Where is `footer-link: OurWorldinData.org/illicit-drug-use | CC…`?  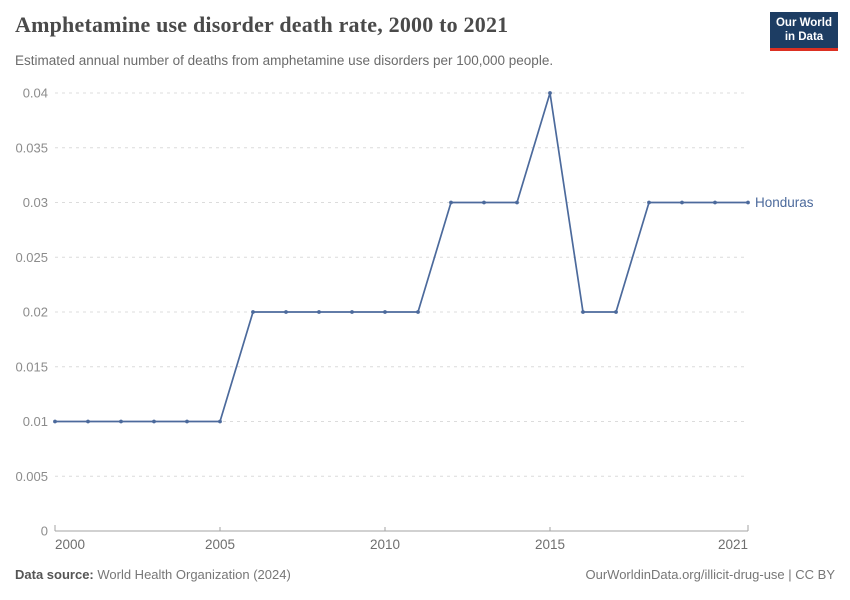 footer-link: OurWorldinData.org/illicit-drug-use | CC… is located at coordinates (710, 574).